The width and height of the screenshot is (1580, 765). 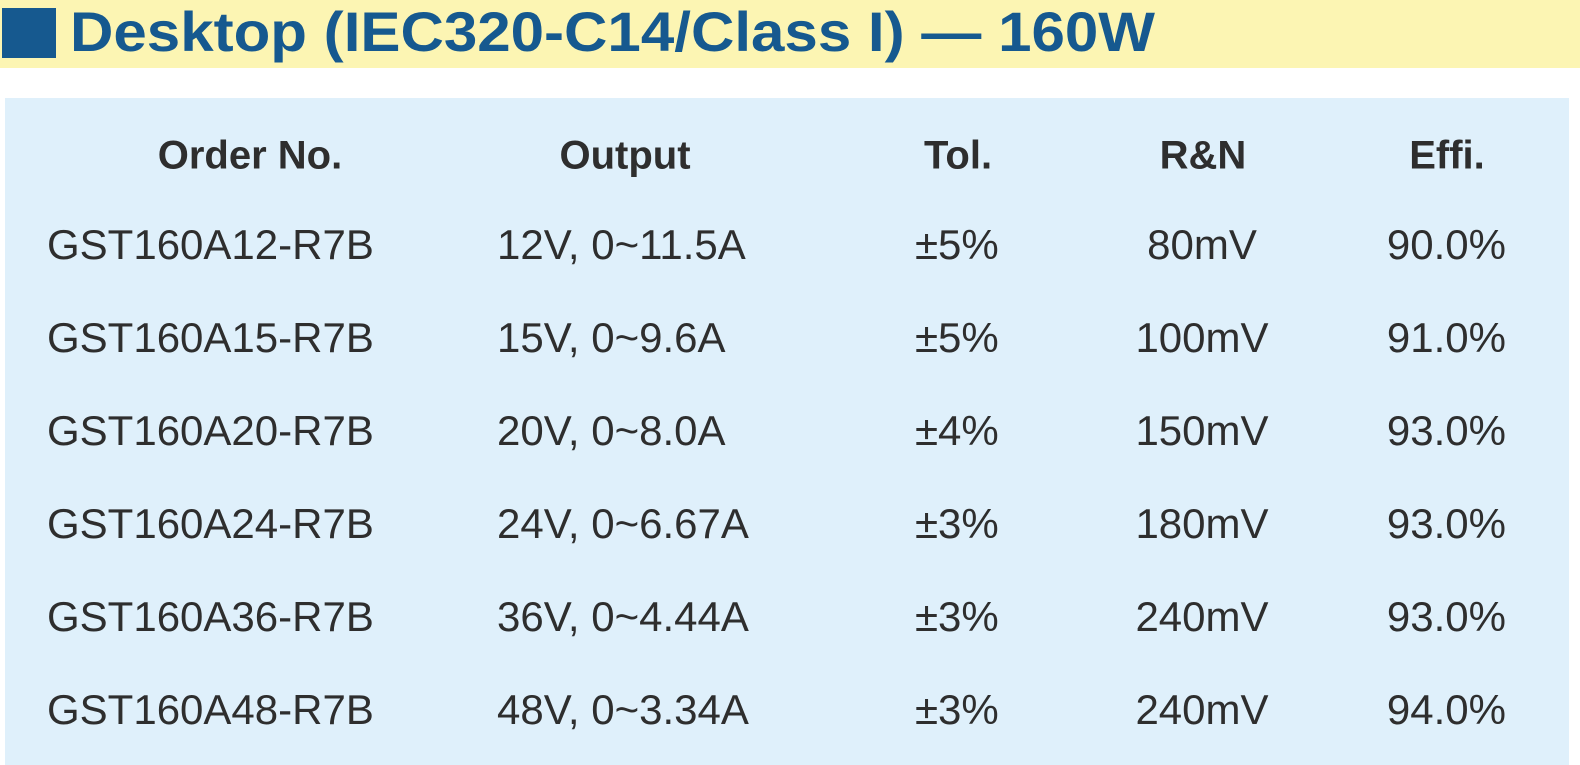 What do you see at coordinates (1201, 430) in the screenshot?
I see `cell: 150mV` at bounding box center [1201, 430].